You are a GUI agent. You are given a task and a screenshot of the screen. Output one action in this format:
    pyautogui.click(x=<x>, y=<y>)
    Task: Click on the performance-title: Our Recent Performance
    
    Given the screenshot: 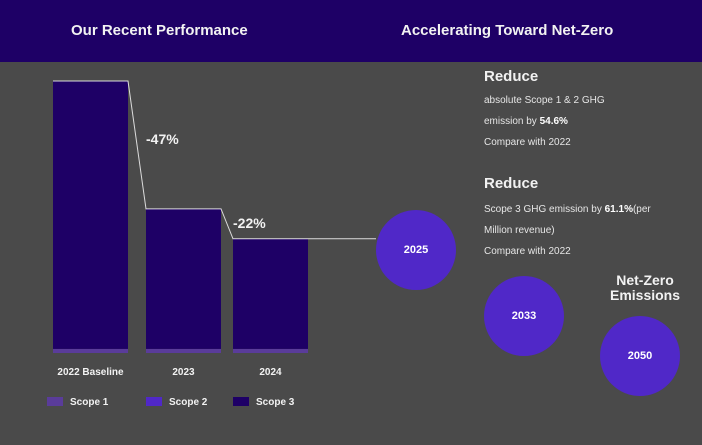 What is the action you would take?
    pyautogui.click(x=159, y=30)
    